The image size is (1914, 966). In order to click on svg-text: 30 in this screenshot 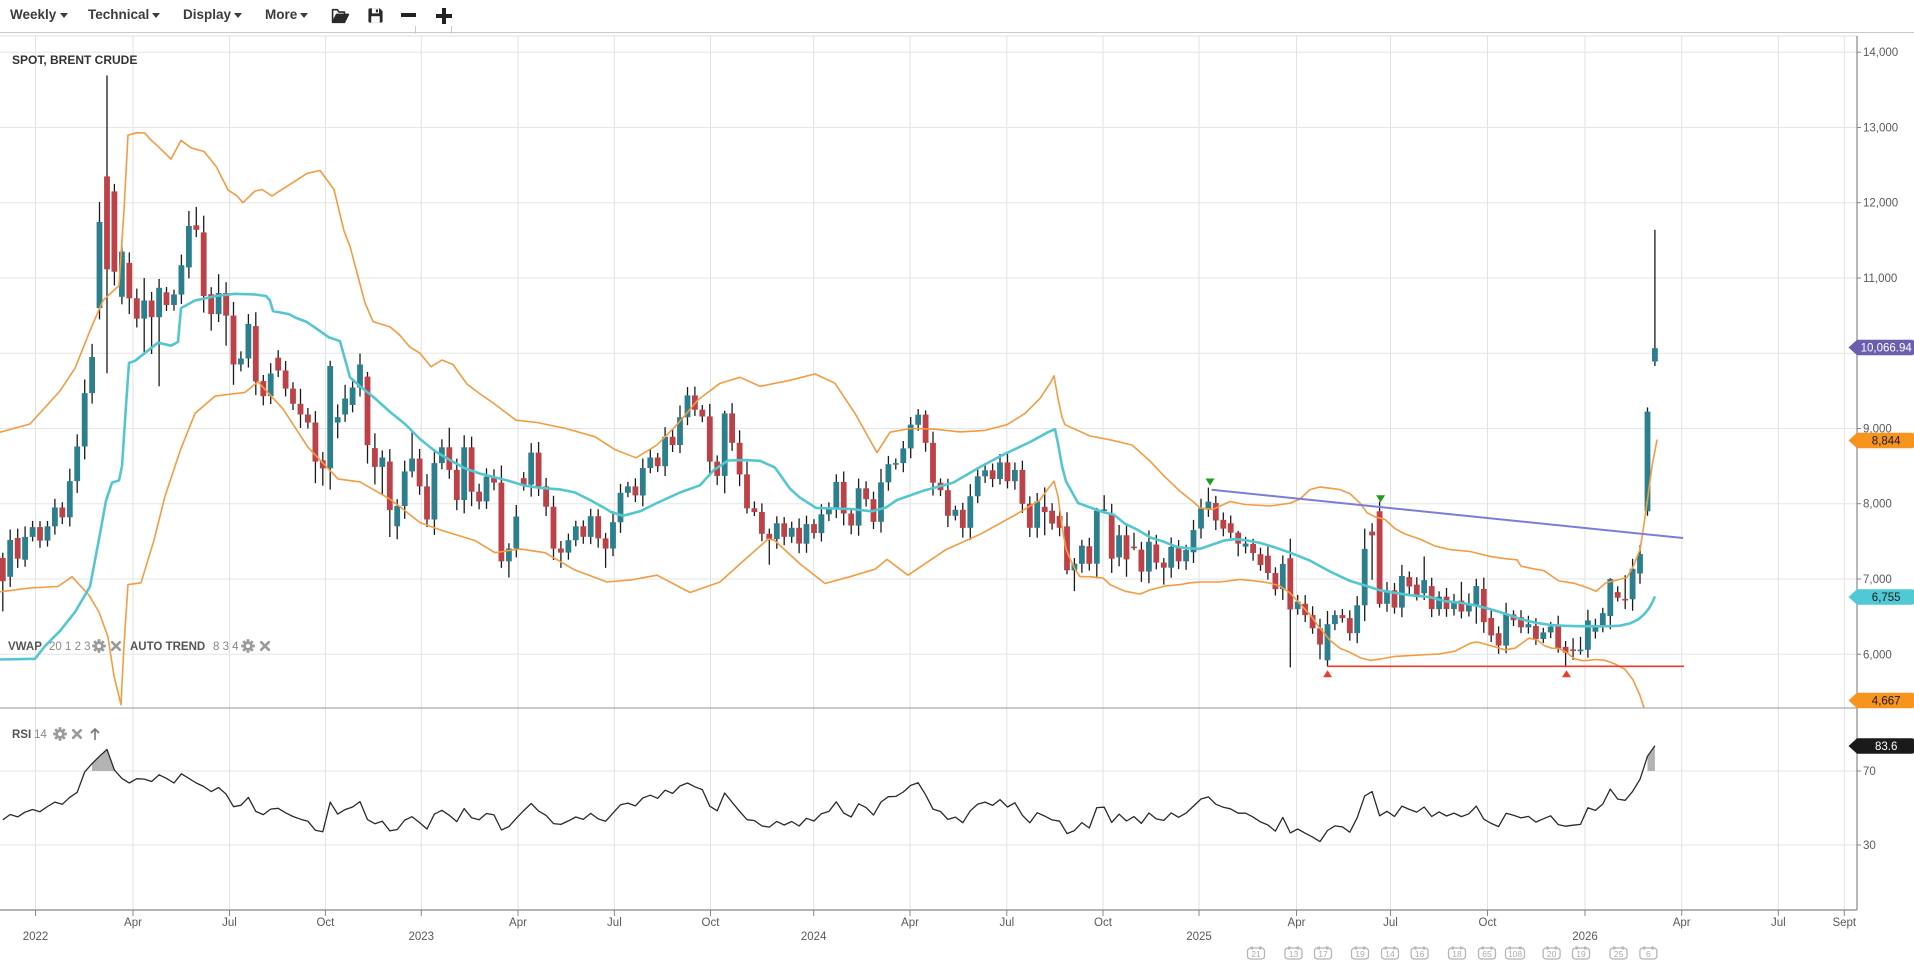, I will do `click(1869, 846)`.